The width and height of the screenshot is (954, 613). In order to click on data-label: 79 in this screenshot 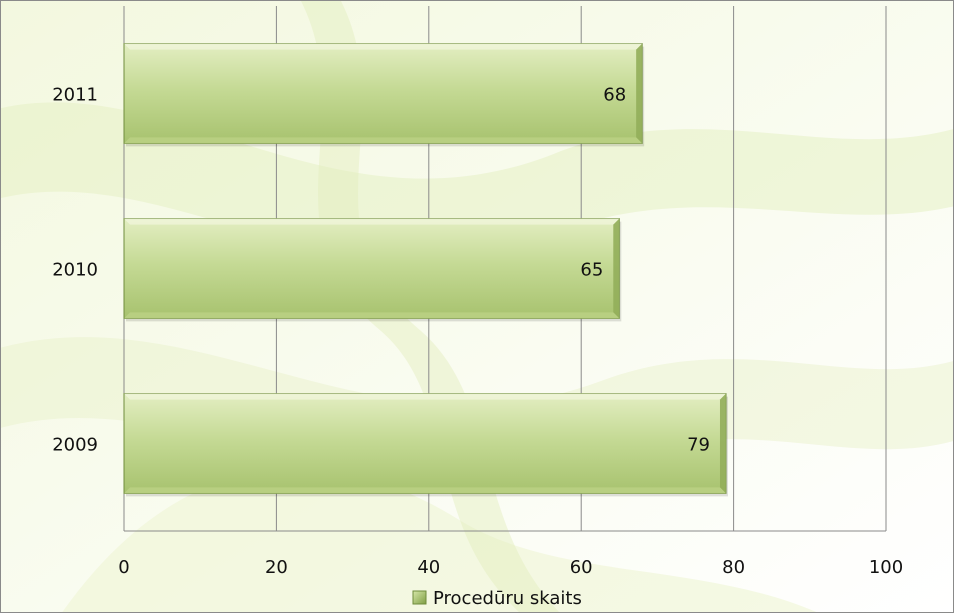, I will do `click(698, 445)`.